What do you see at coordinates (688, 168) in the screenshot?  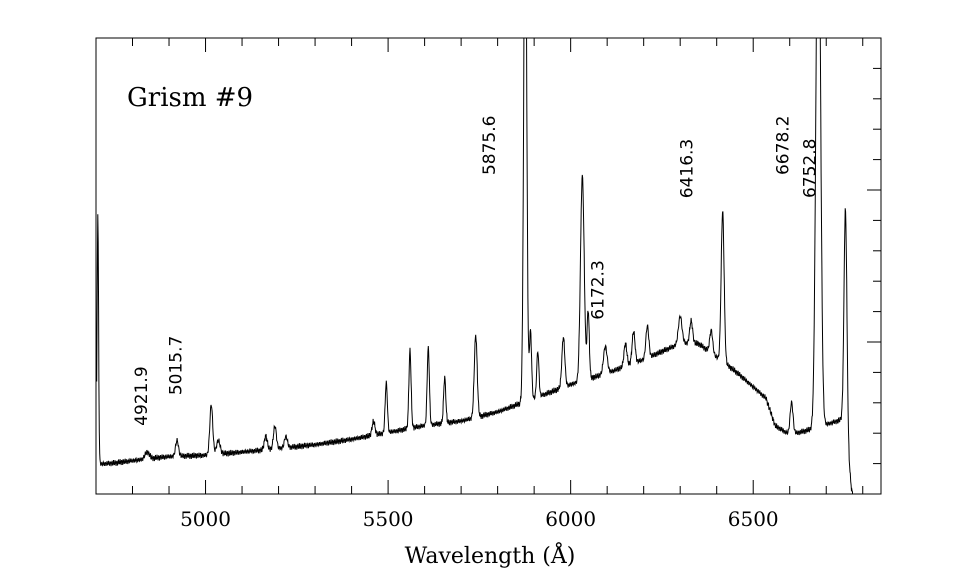 I see `line-label: 6416.3` at bounding box center [688, 168].